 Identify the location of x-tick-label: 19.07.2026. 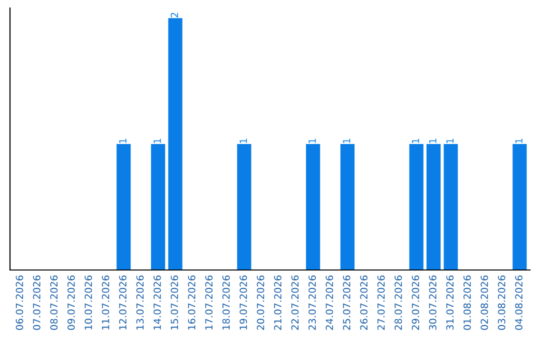
(243, 302).